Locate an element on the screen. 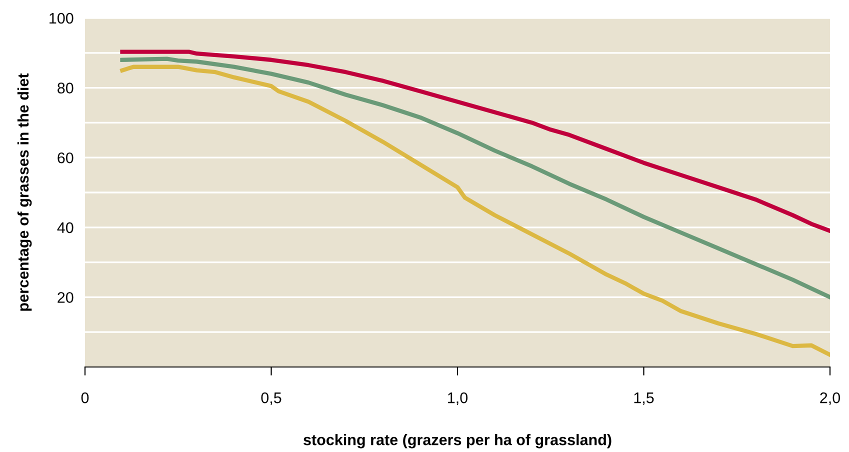  y-tick-label: 20 is located at coordinates (66, 297).